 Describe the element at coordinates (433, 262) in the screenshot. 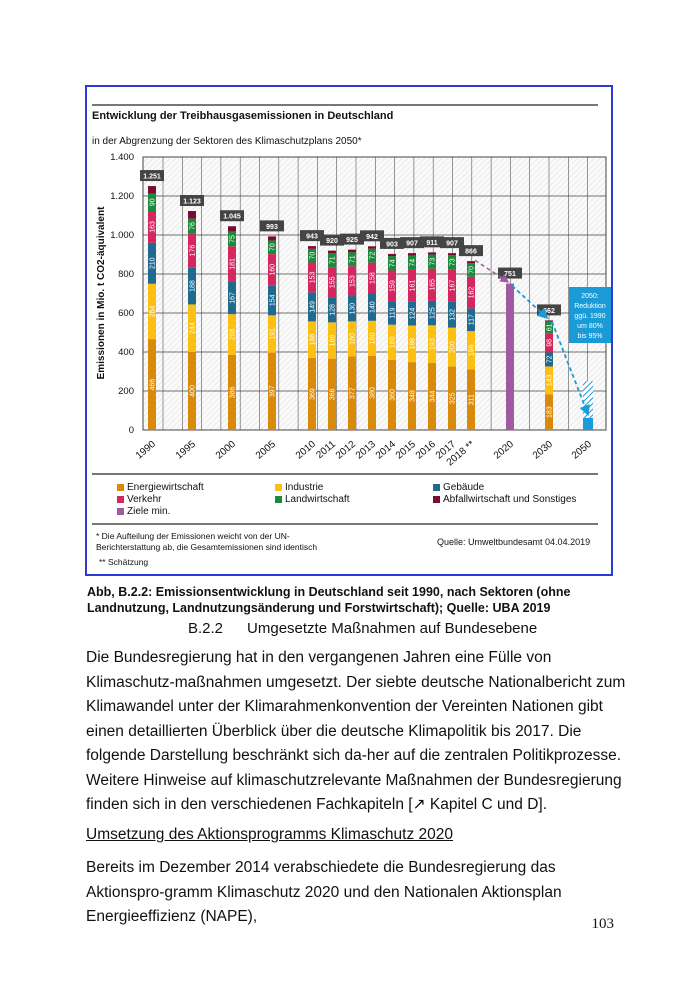

I see `bar-value-label: 73` at that location.